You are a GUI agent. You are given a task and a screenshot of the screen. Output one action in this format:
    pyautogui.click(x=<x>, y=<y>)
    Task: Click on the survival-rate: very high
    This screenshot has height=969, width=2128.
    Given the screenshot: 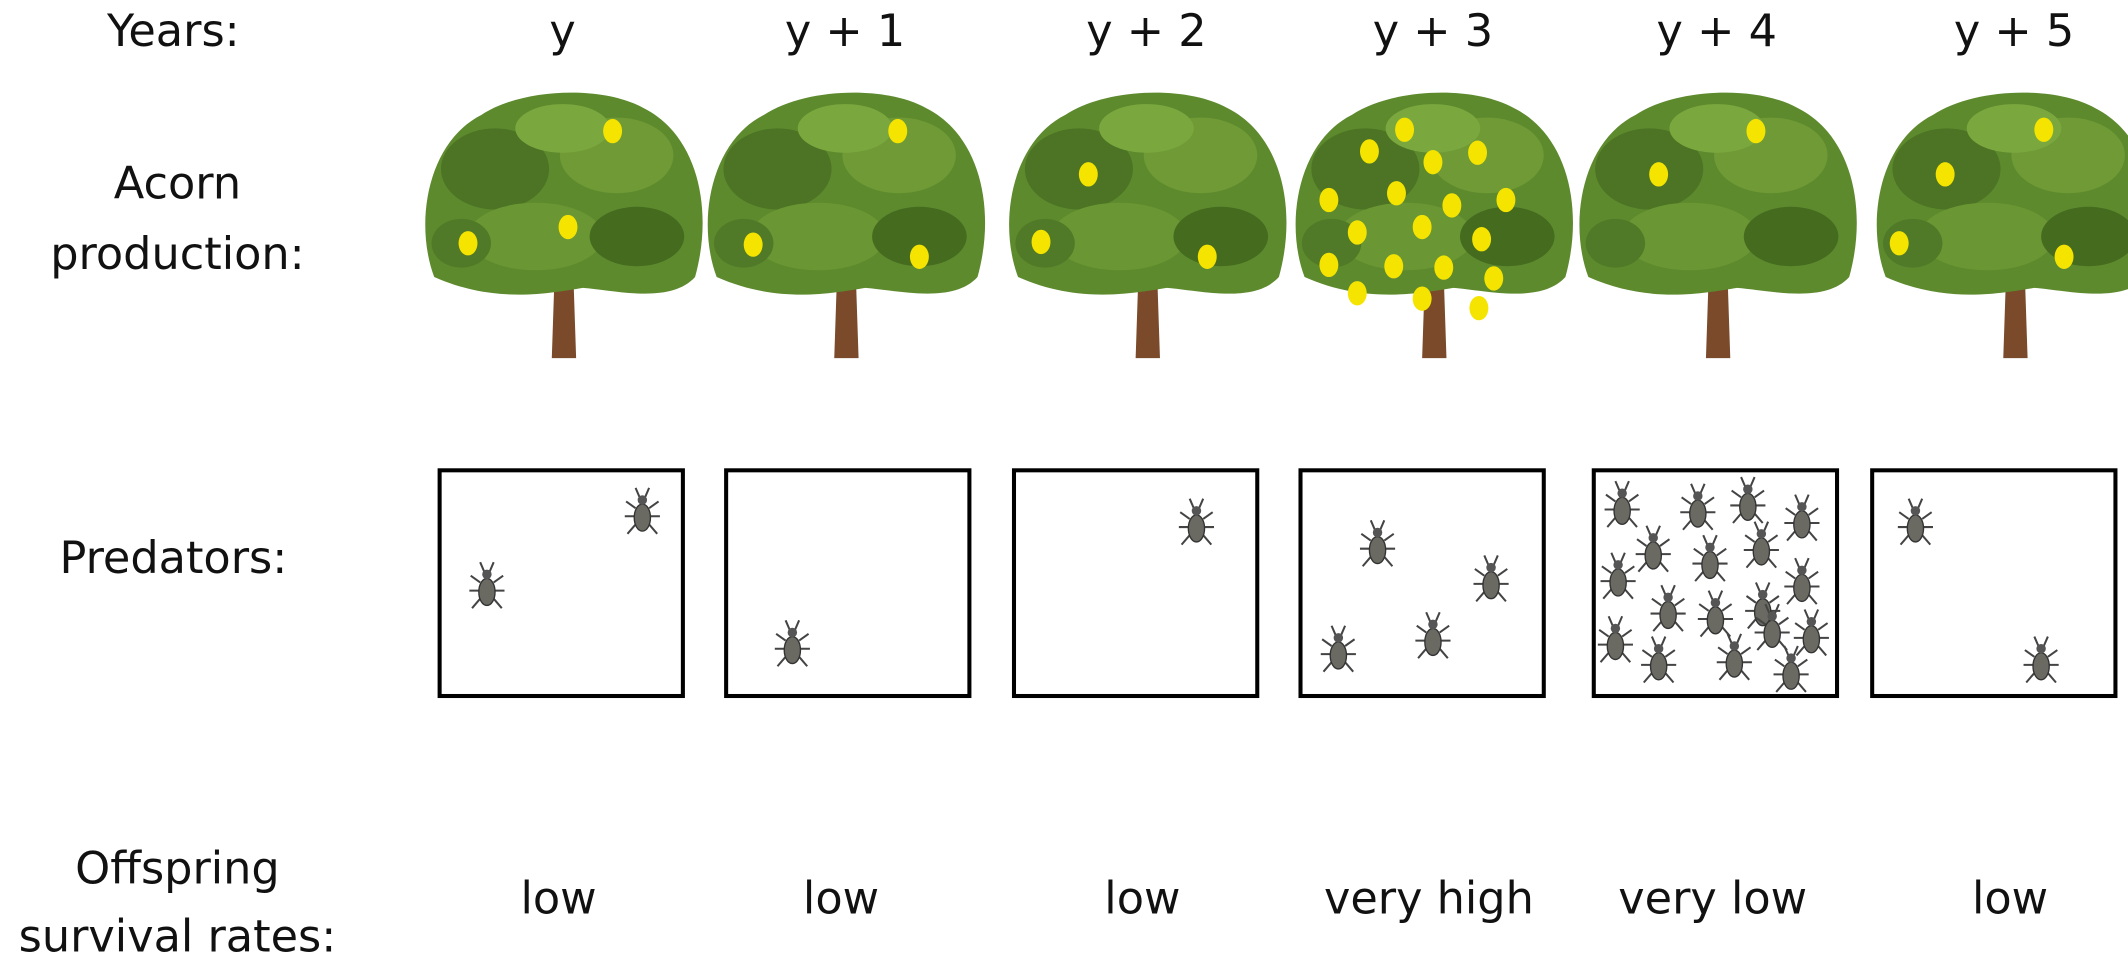 What is the action you would take?
    pyautogui.click(x=1429, y=898)
    